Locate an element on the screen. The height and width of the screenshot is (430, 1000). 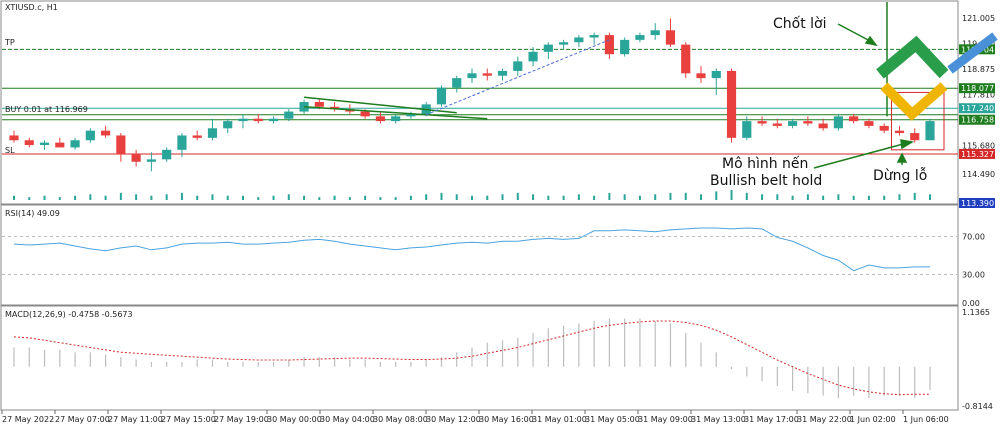
current-price-tag-label: 113.390 is located at coordinates (977, 203).